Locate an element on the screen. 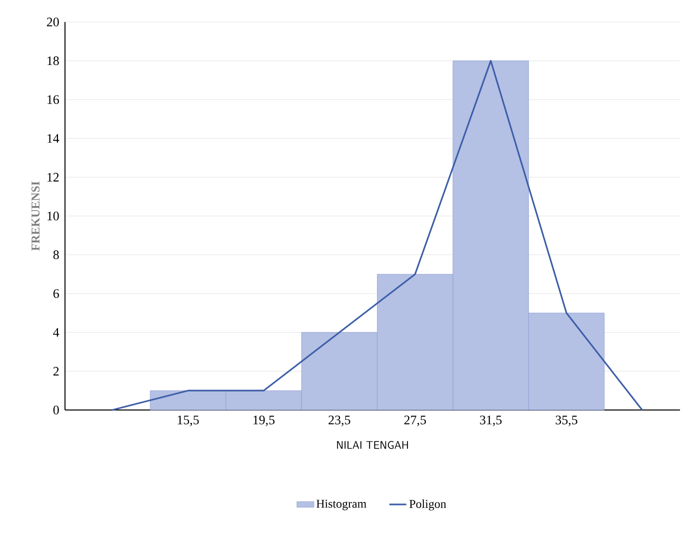  legend-label: Poligon is located at coordinates (427, 505).